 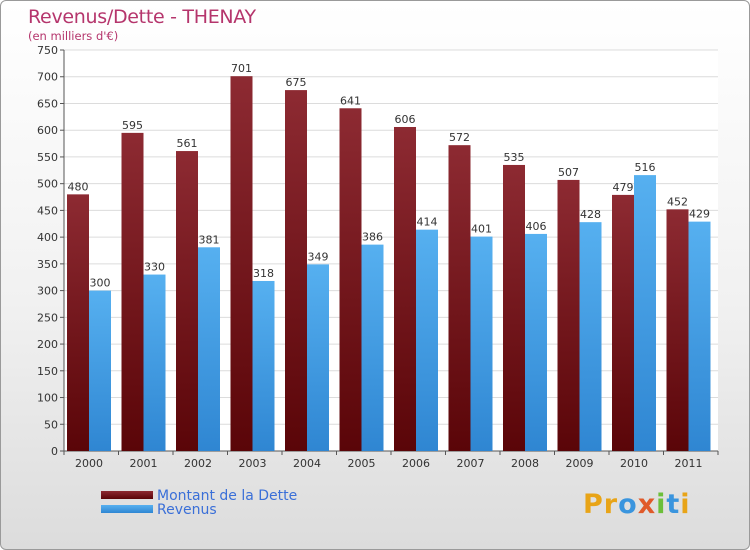 I want to click on x-tick-label: 2001, so click(x=144, y=463).